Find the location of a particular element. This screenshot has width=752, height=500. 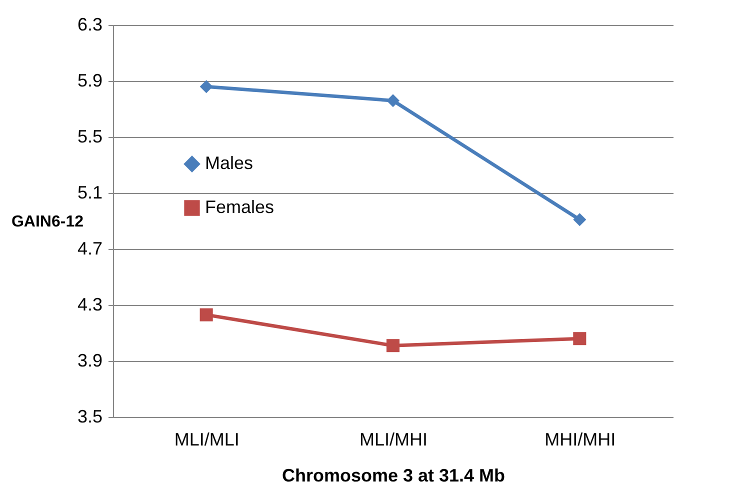

y-tick-label: 5.9 is located at coordinates (89, 80).